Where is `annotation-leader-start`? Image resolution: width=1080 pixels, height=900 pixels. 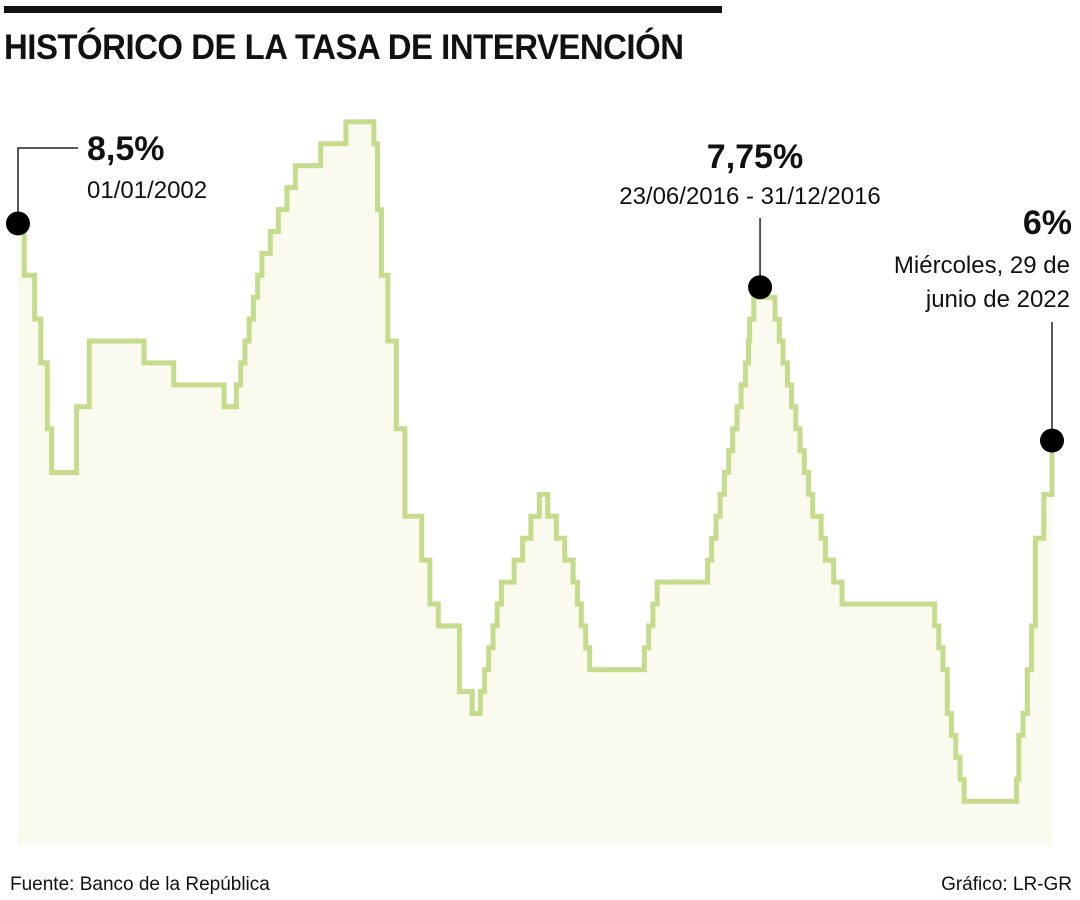
annotation-leader-start is located at coordinates (47, 185).